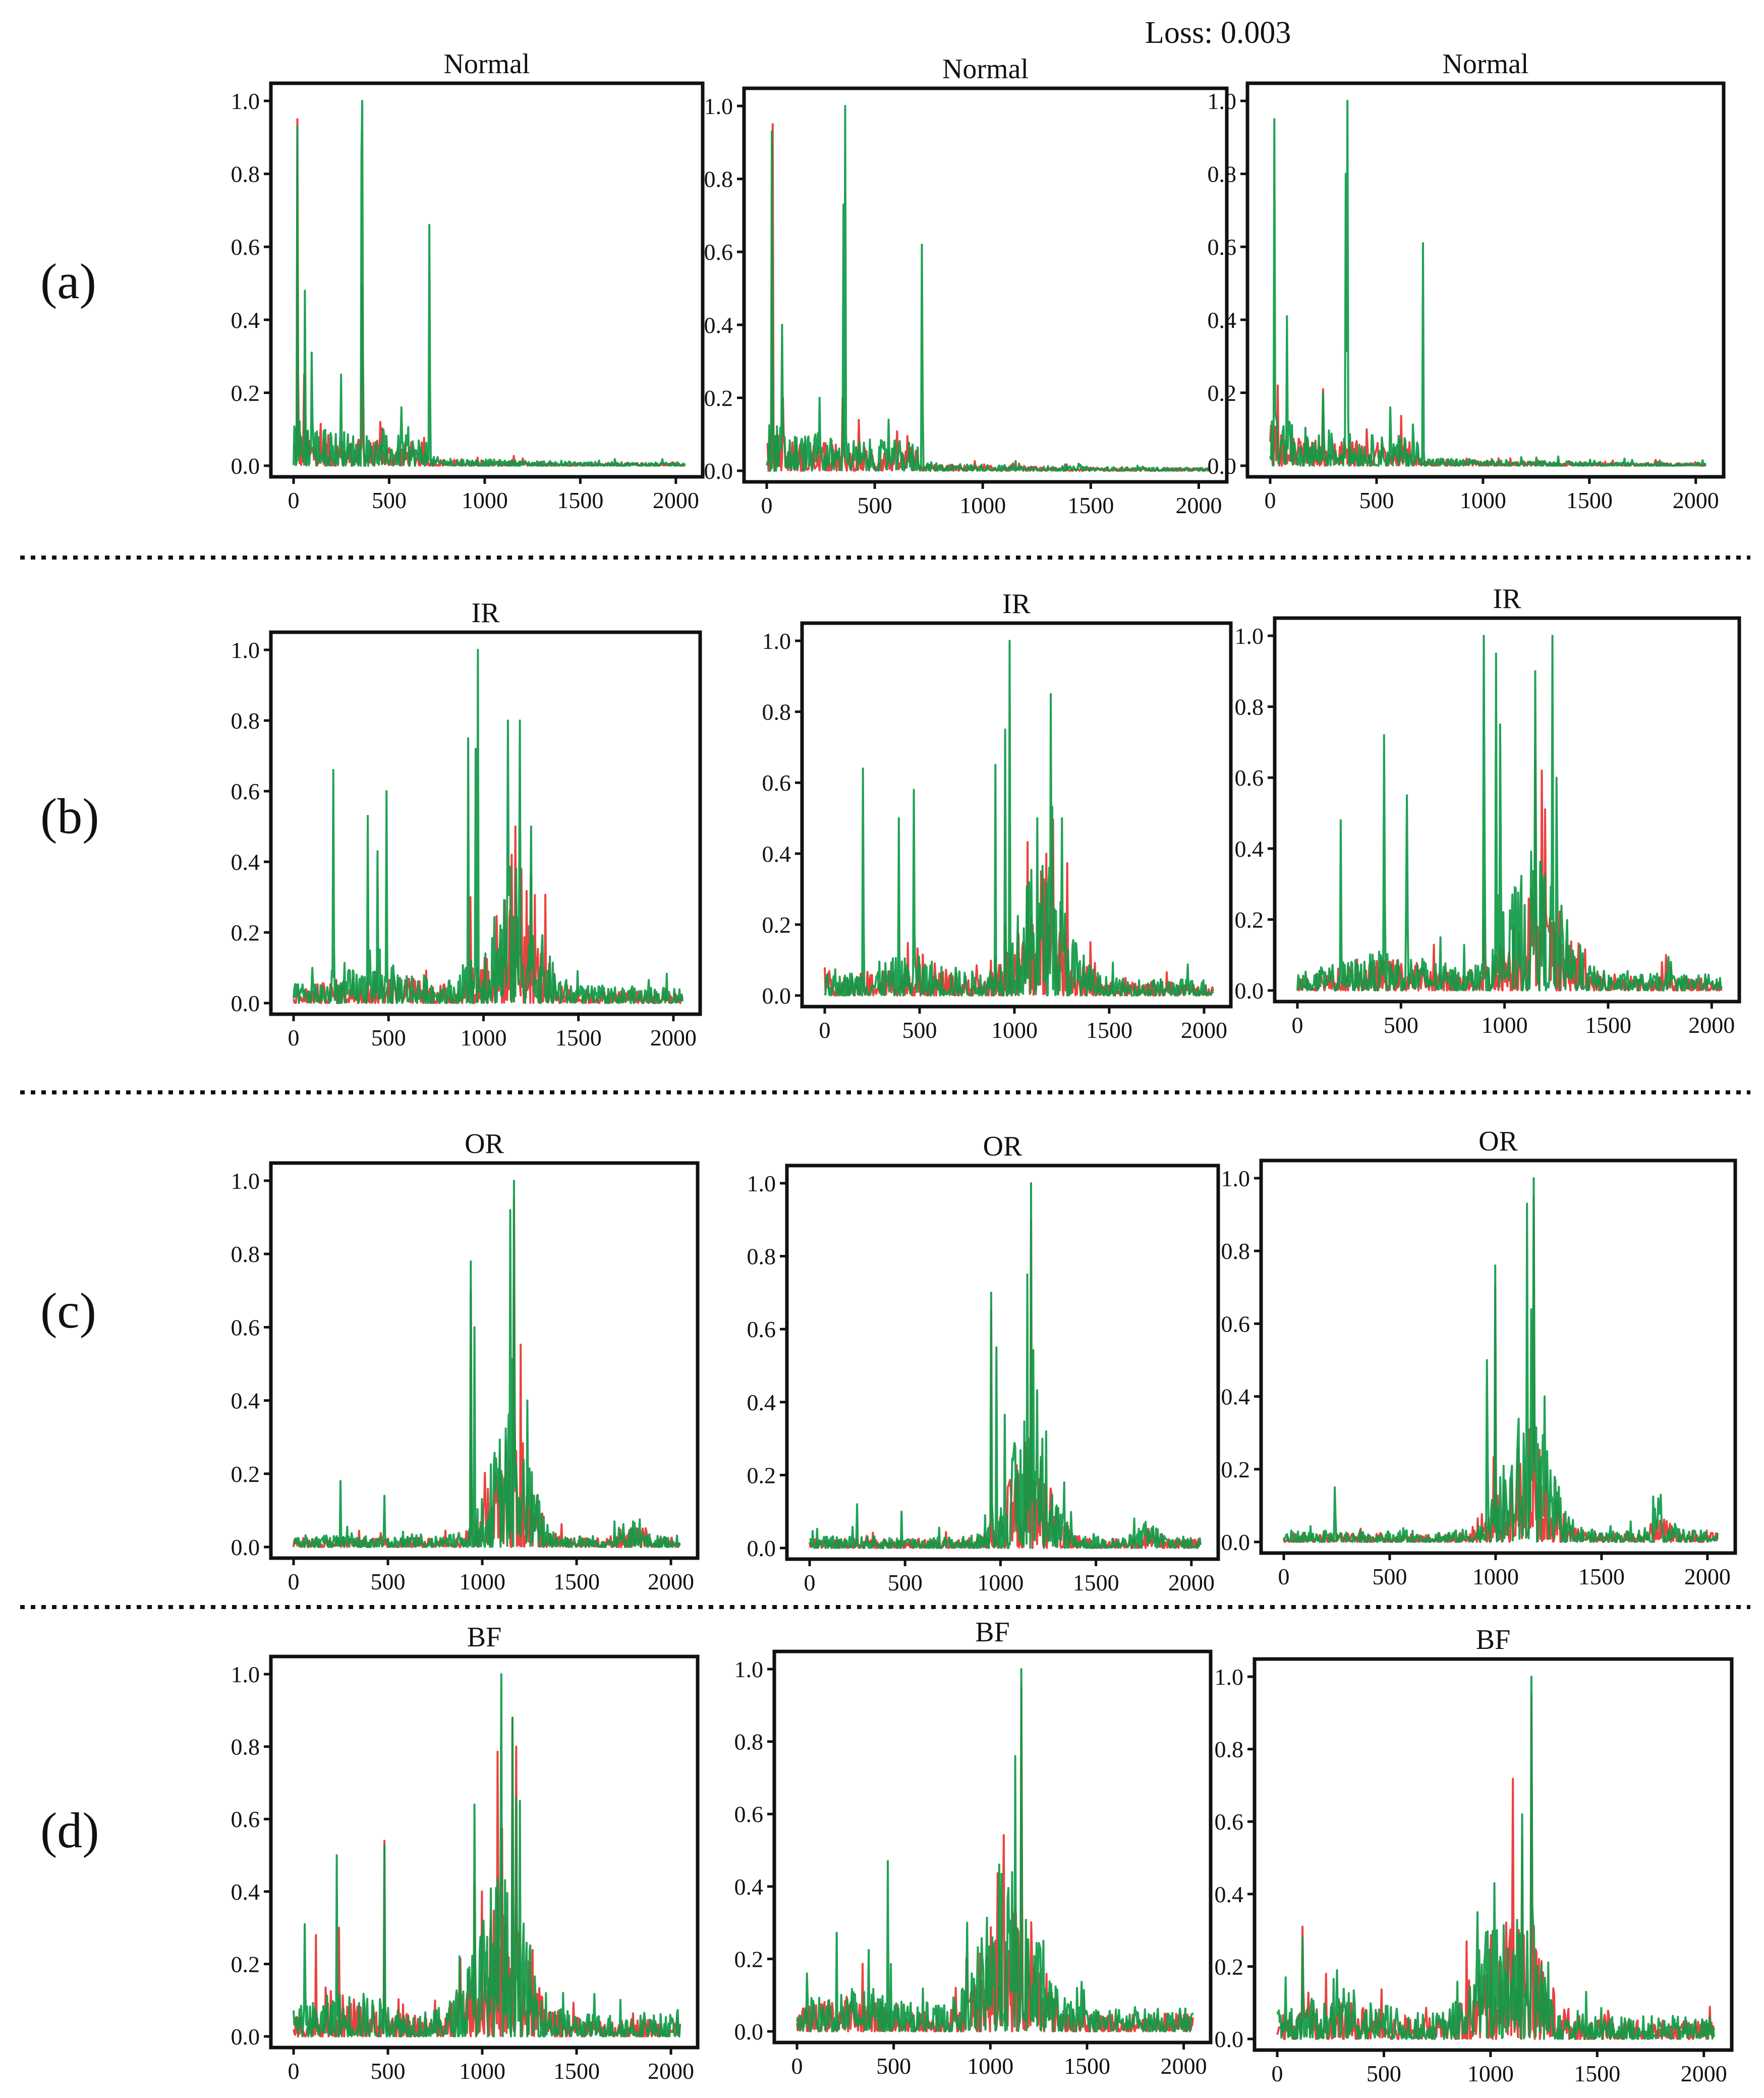  Describe the element at coordinates (69, 816) in the screenshot. I see `row-label-b: (b)` at that location.